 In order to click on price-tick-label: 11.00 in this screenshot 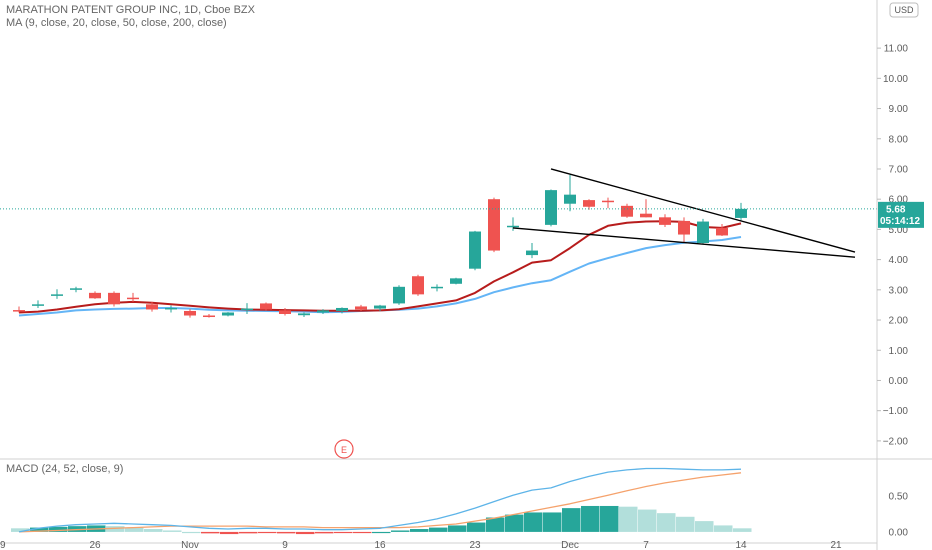, I will do `click(896, 49)`.